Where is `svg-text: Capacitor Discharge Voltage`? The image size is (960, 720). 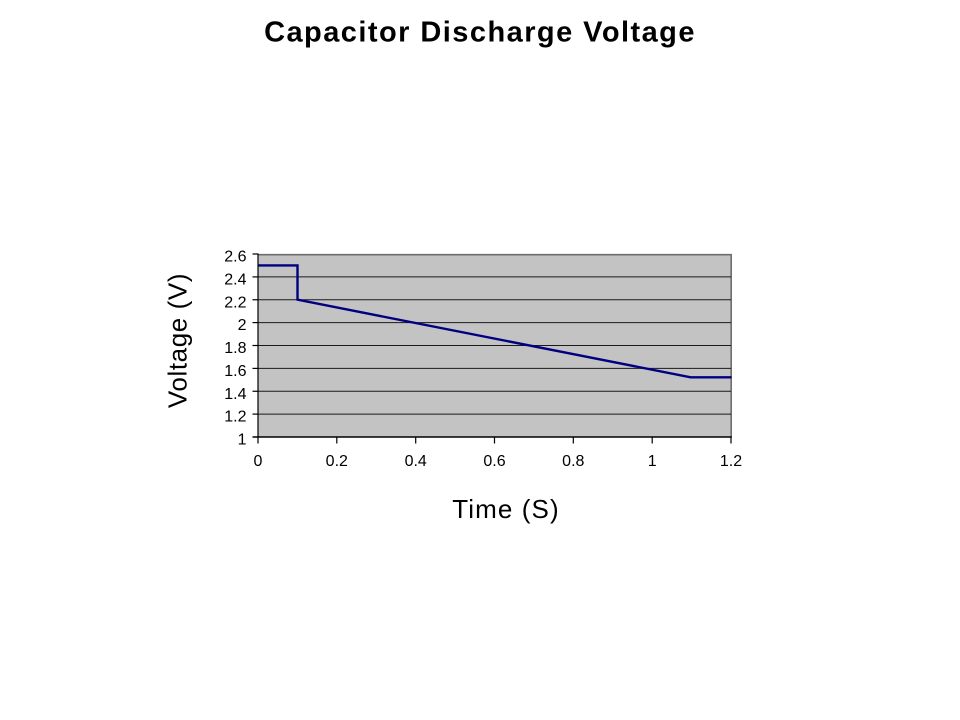 svg-text: Capacitor Discharge Voltage is located at coordinates (480, 33).